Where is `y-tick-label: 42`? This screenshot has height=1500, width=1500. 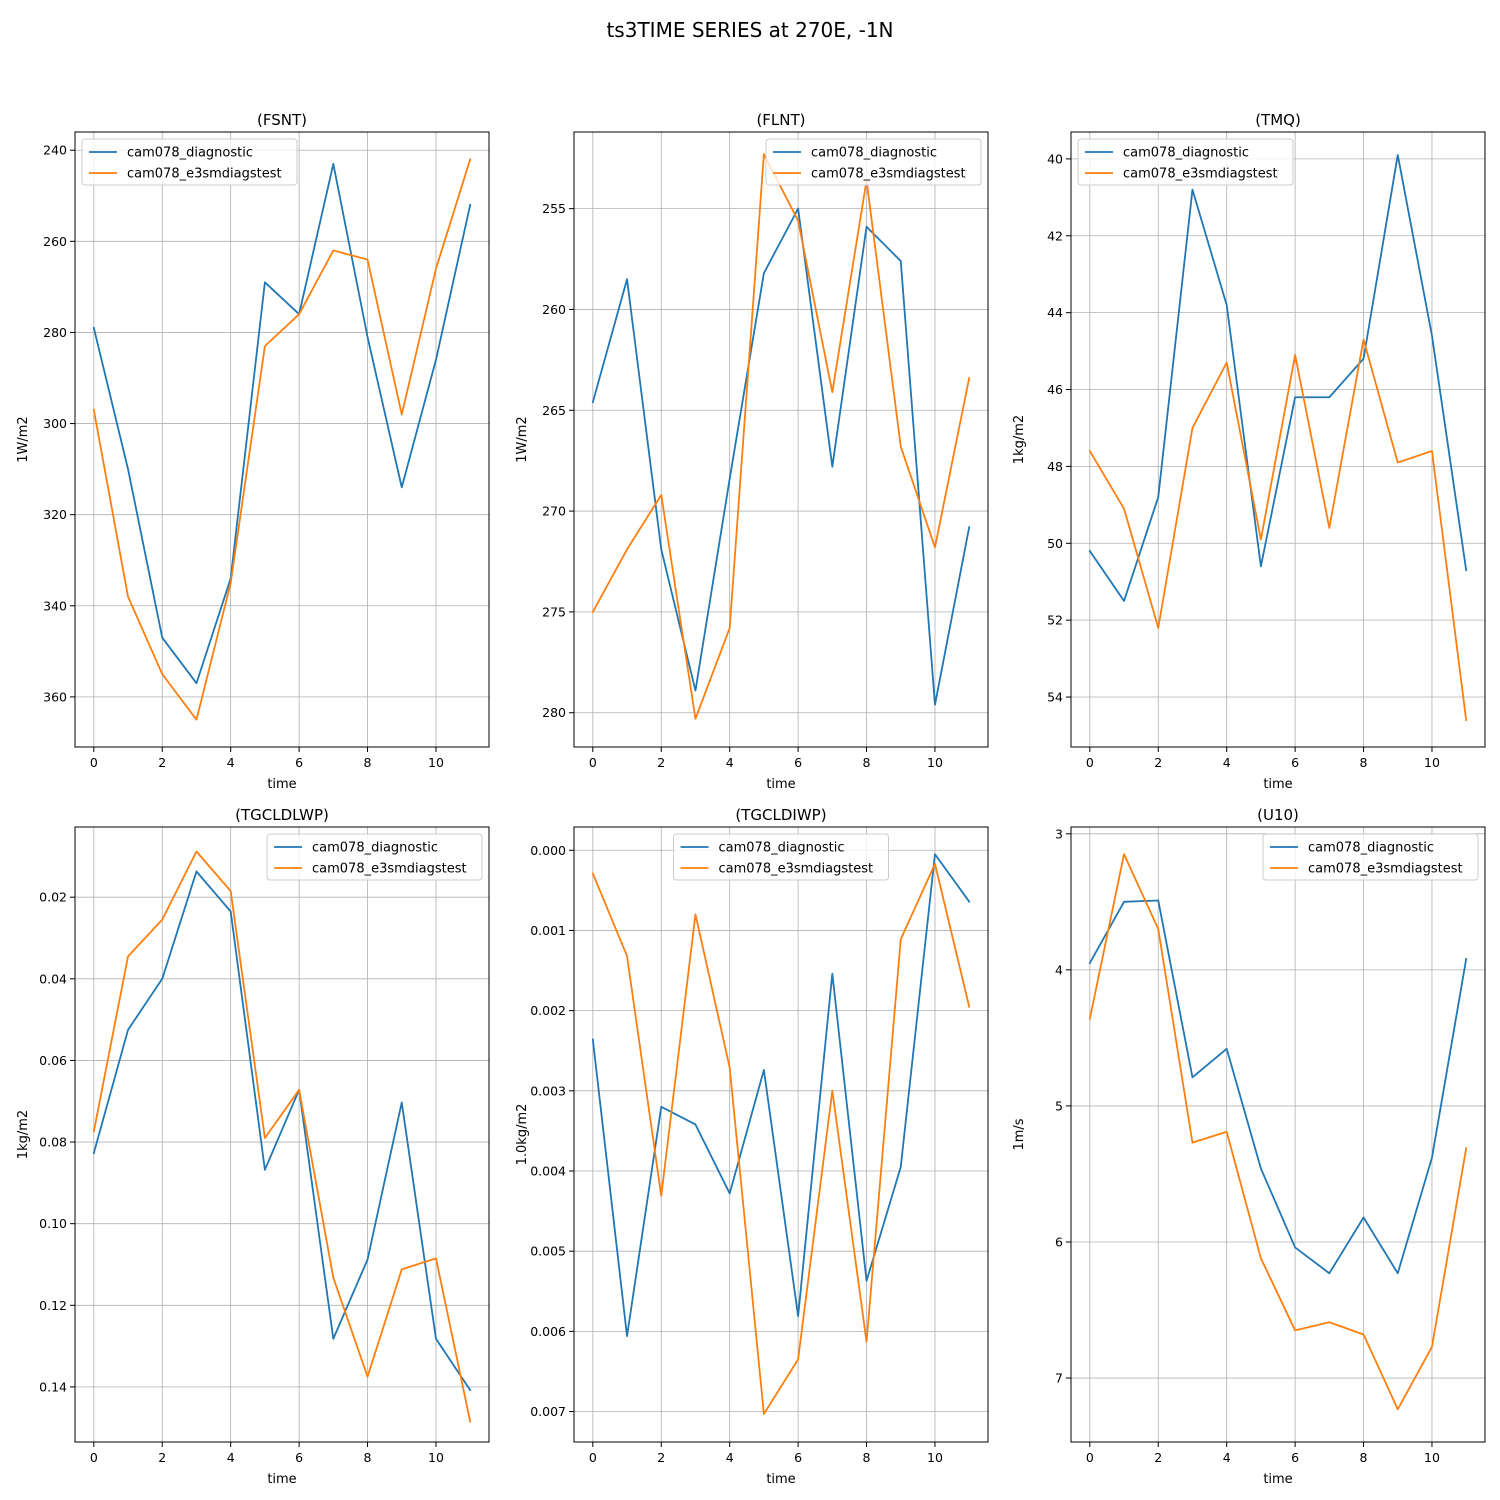
y-tick-label: 42 is located at coordinates (1055, 235).